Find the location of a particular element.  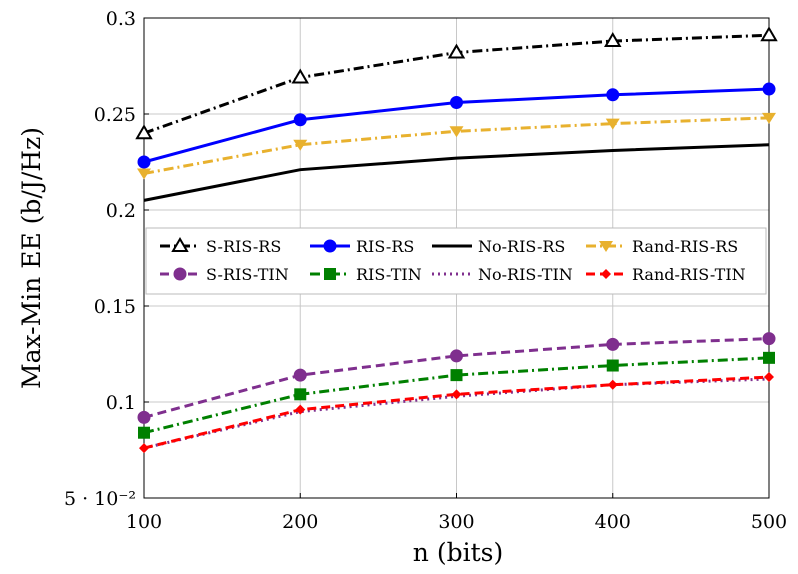

series-ris-tin is located at coordinates (456, 395).